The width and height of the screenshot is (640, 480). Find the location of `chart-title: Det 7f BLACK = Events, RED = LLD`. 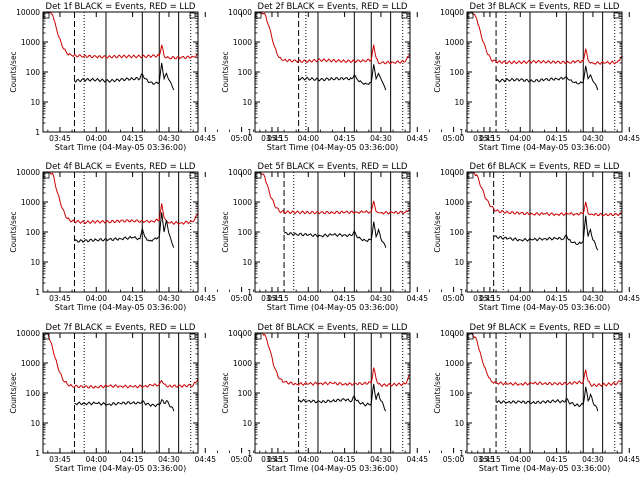

chart-title: Det 7f BLACK = Events, RED = LLD is located at coordinates (121, 328).